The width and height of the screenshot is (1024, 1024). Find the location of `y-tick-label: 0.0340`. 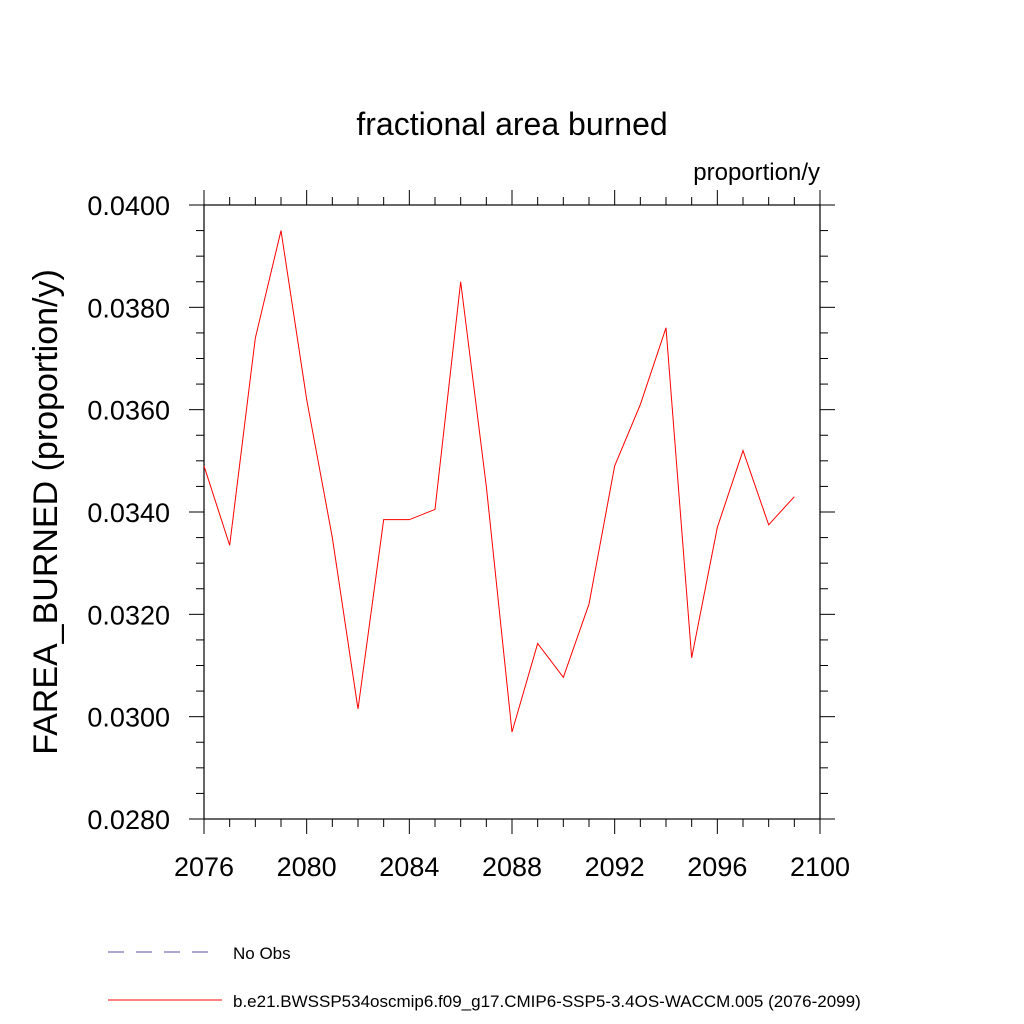

y-tick-label: 0.0340 is located at coordinates (128, 513).